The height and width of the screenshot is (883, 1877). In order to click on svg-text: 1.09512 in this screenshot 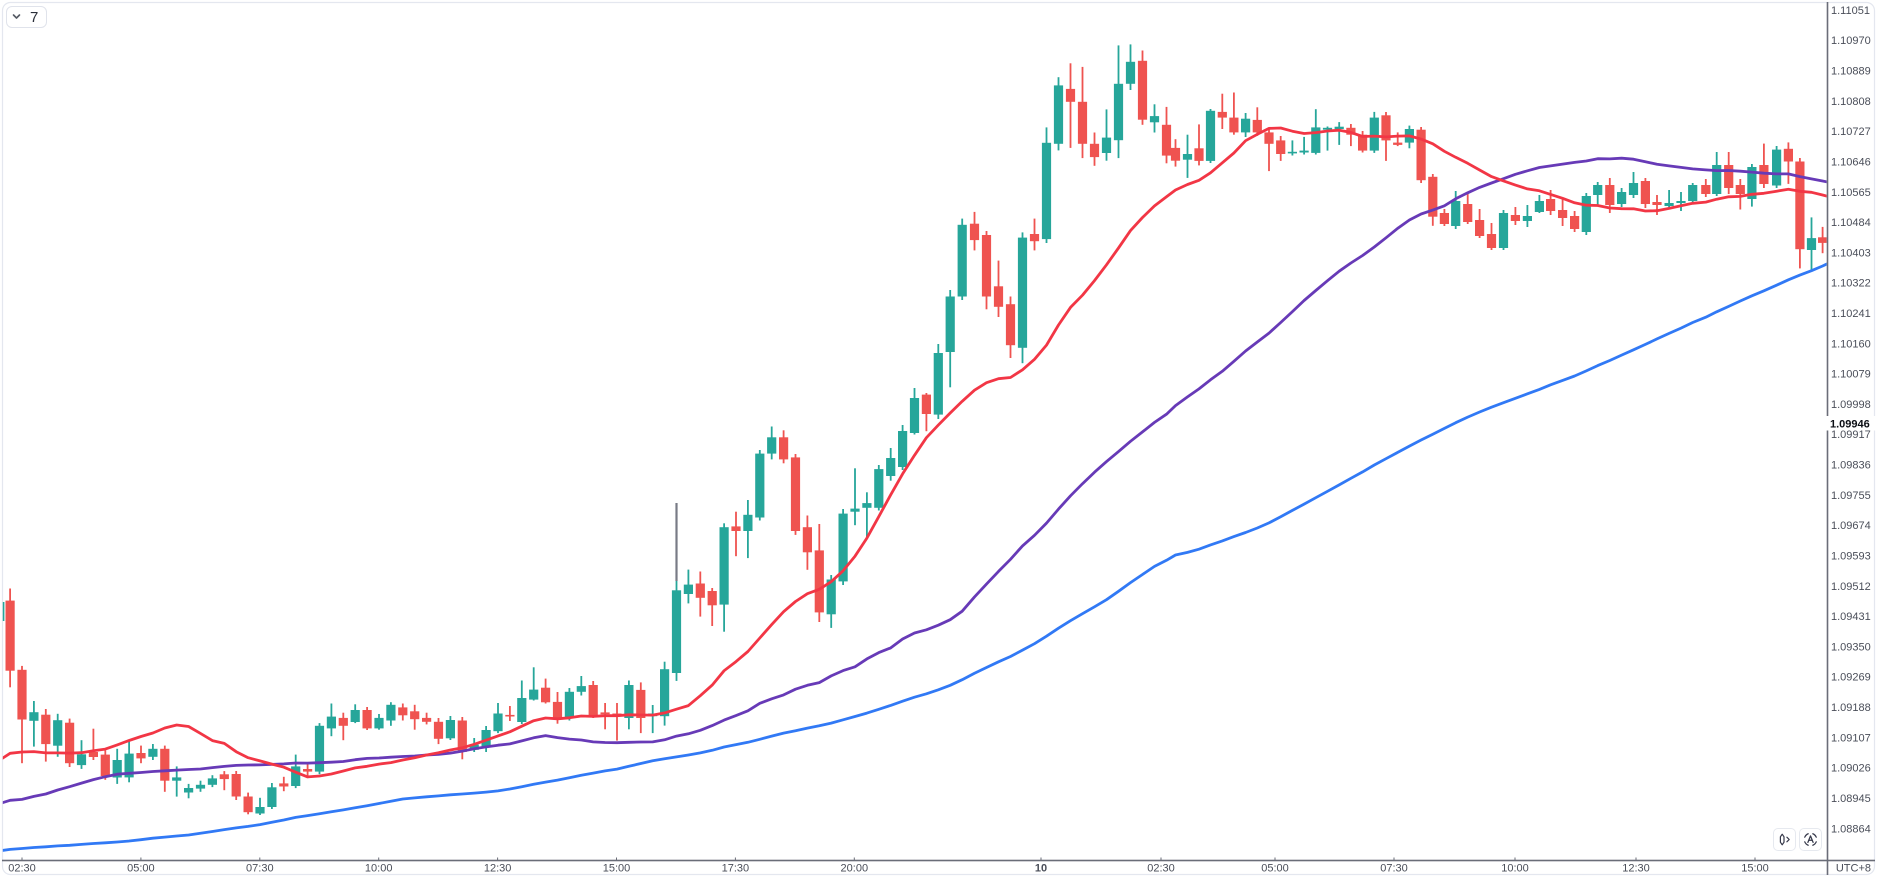, I will do `click(1851, 587)`.